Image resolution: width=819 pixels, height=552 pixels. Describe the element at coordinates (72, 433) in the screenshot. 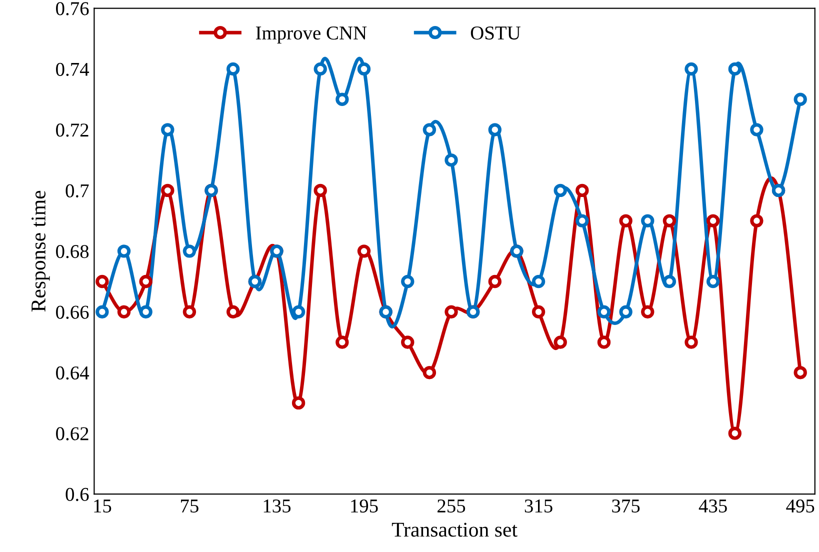

I see `y-tick-label: 0.62` at that location.